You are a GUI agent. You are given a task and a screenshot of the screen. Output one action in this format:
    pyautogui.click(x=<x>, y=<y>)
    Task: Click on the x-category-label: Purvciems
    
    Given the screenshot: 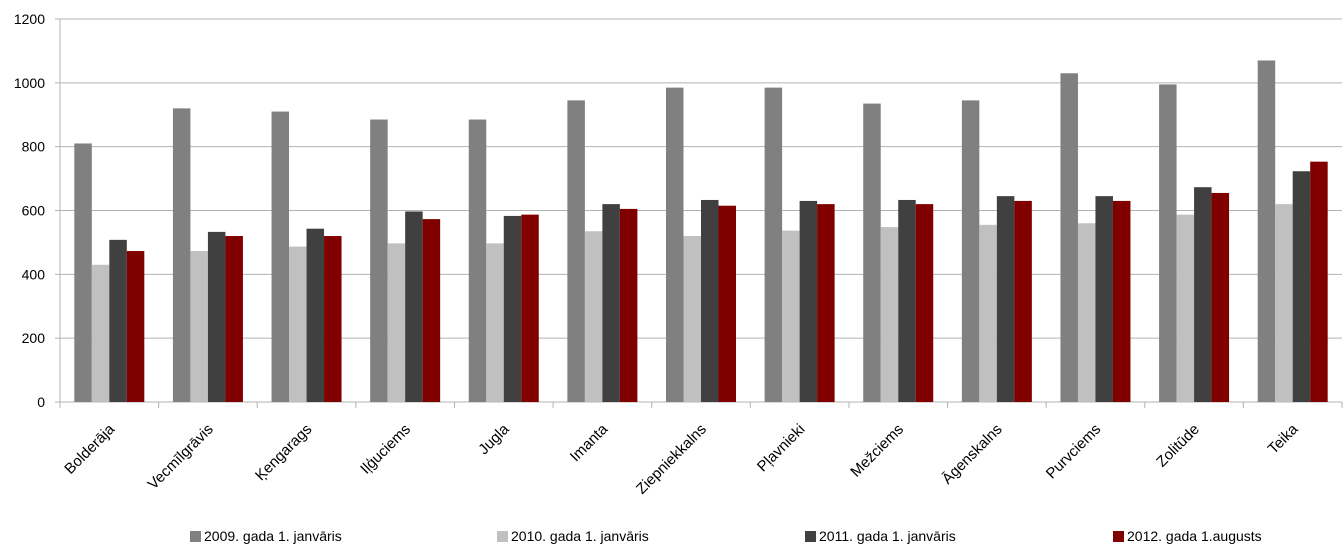 What is the action you would take?
    pyautogui.click(x=1074, y=452)
    